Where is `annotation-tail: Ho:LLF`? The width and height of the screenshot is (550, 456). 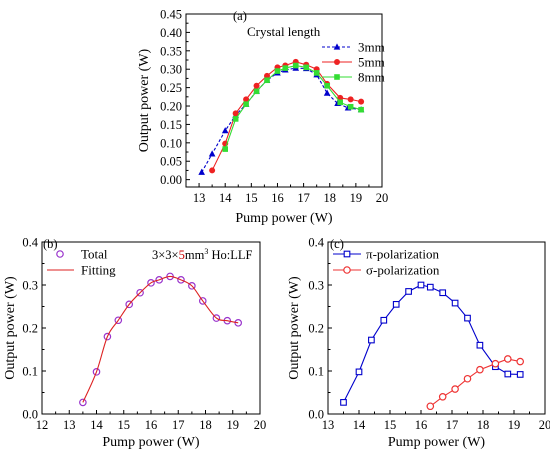 annotation-tail: Ho:LLF is located at coordinates (230, 255).